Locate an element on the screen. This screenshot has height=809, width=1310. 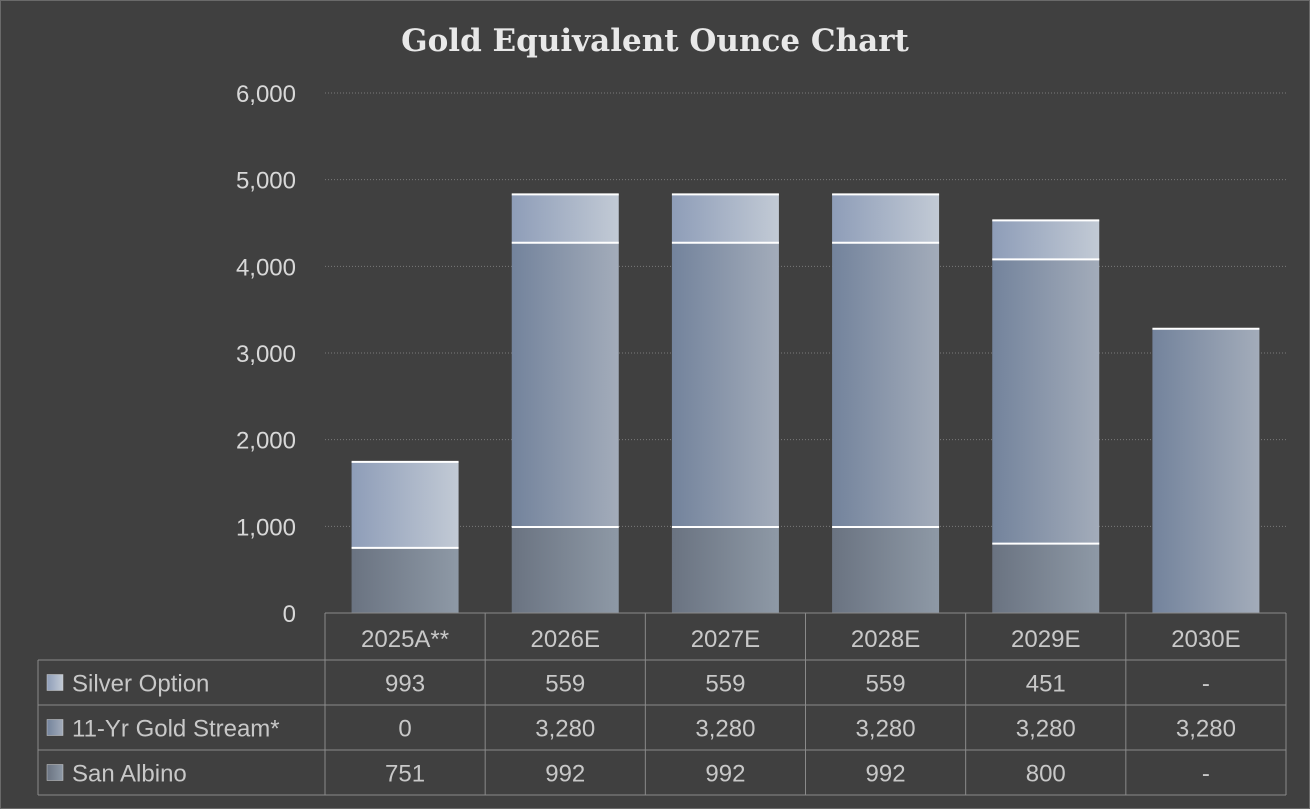
legend-label-san-albino: San Albino is located at coordinates (129, 774).